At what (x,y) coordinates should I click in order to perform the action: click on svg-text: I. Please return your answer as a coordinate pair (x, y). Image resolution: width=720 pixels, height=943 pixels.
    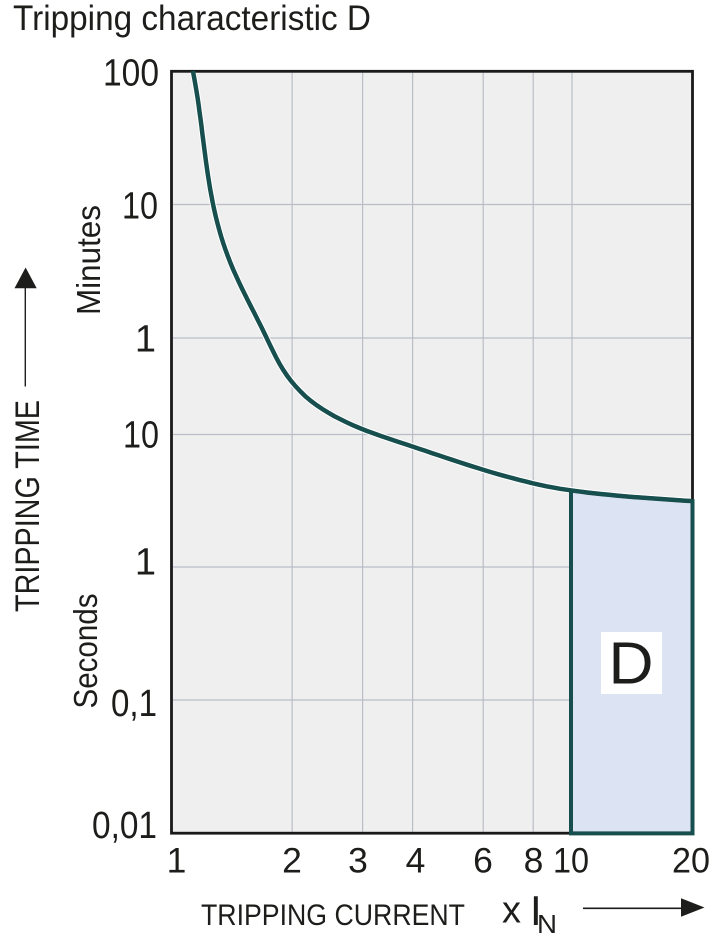
    Looking at the image, I should click on (536, 910).